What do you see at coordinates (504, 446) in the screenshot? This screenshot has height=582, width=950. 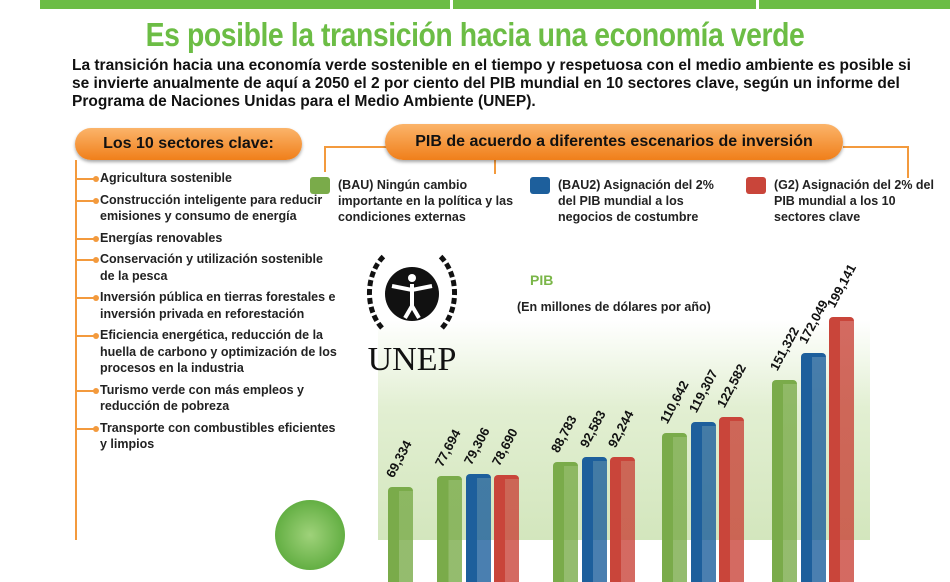 I see `bar-value-label: 78,690` at bounding box center [504, 446].